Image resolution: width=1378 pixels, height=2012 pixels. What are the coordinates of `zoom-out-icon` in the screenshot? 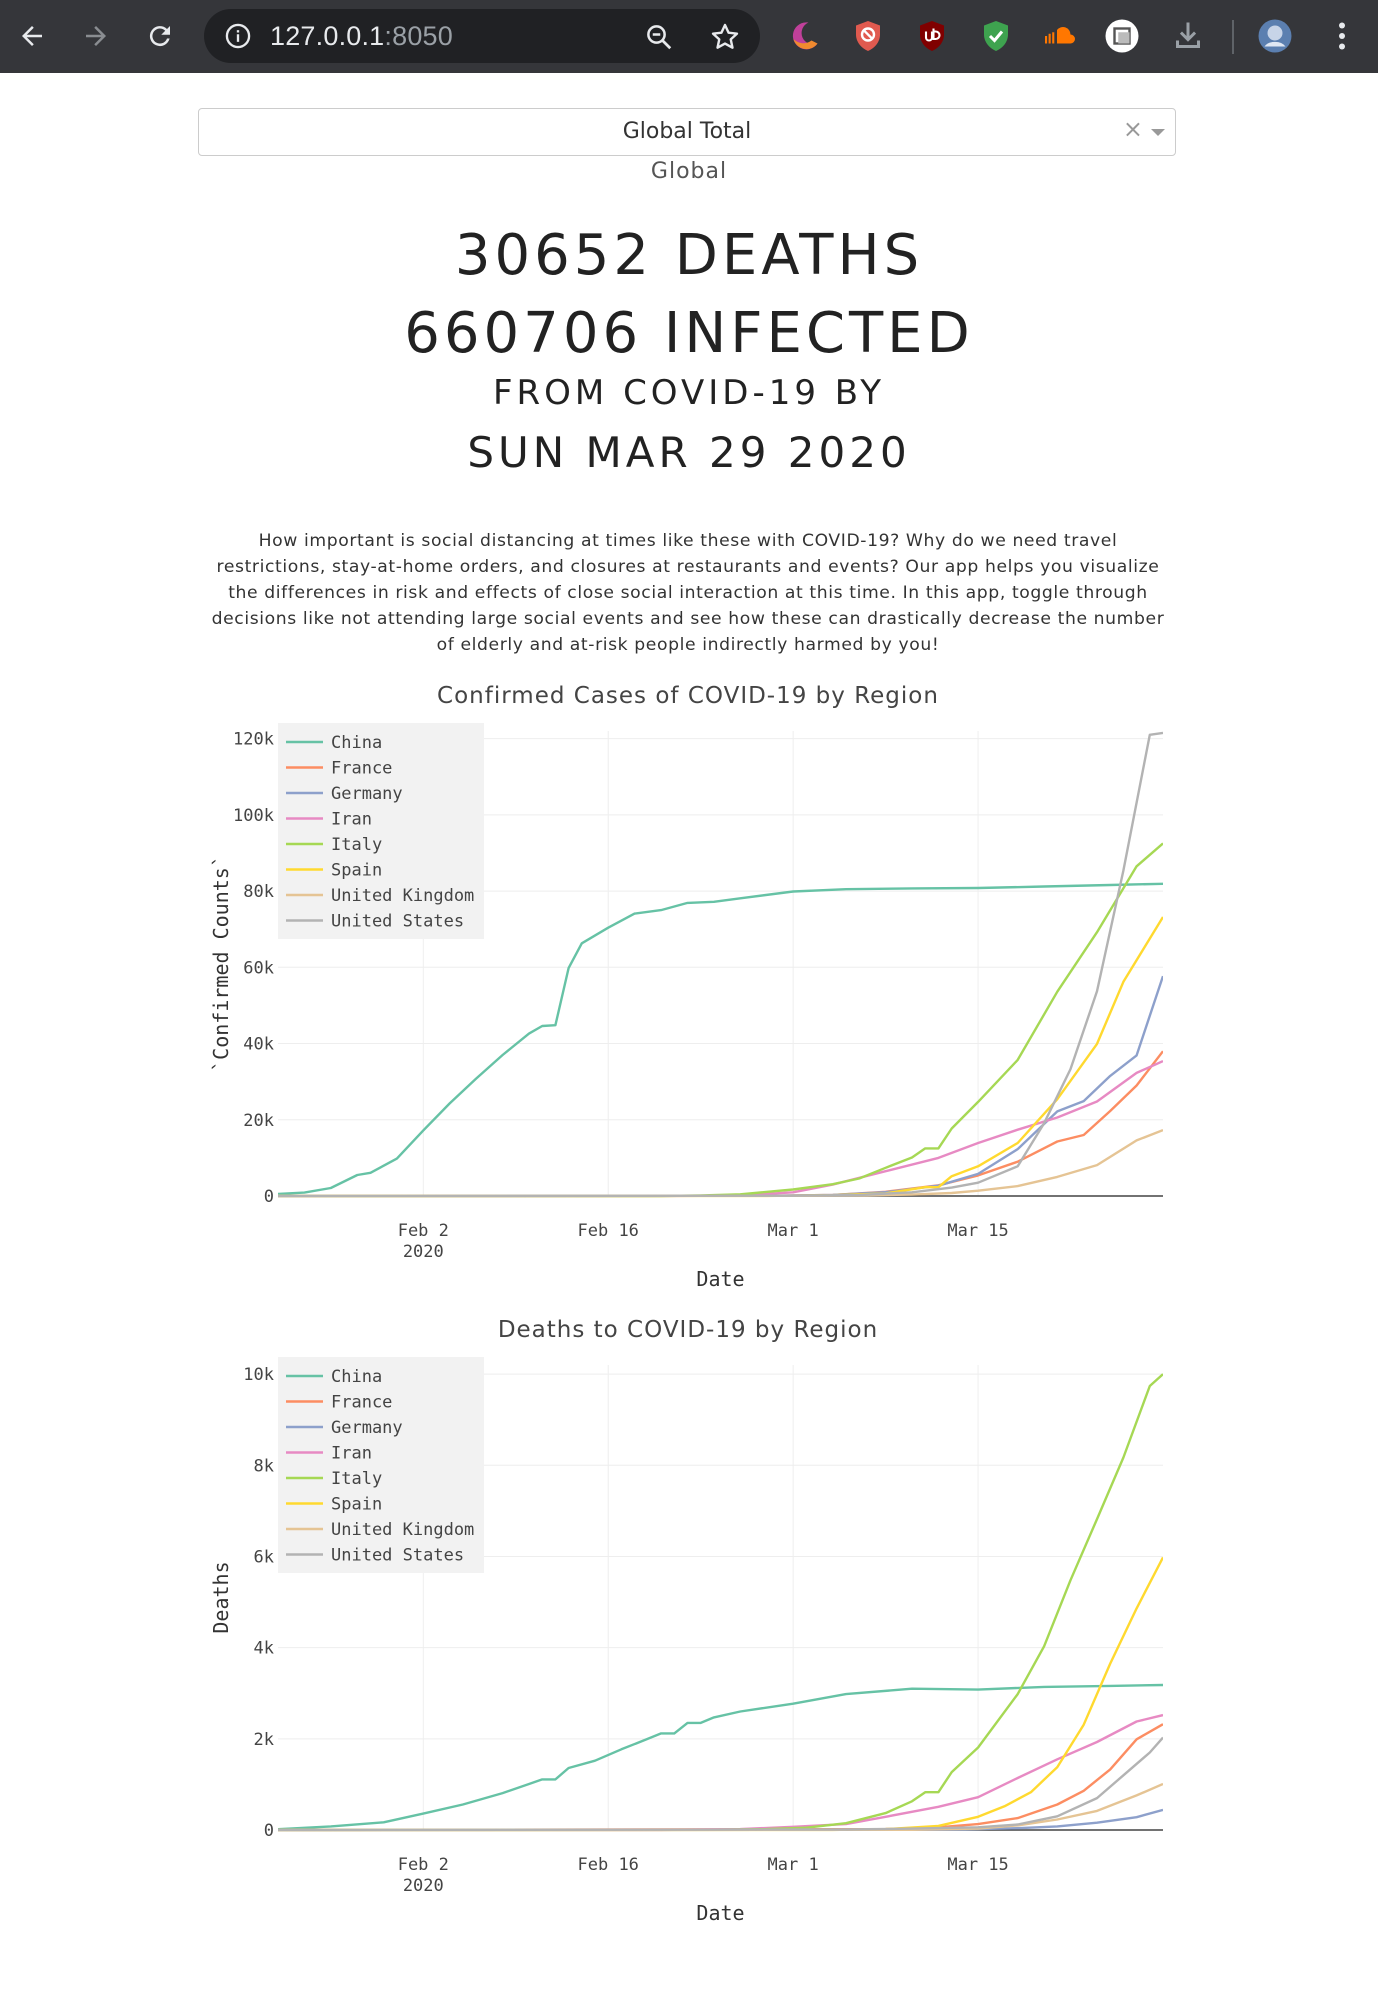 It's located at (659, 37).